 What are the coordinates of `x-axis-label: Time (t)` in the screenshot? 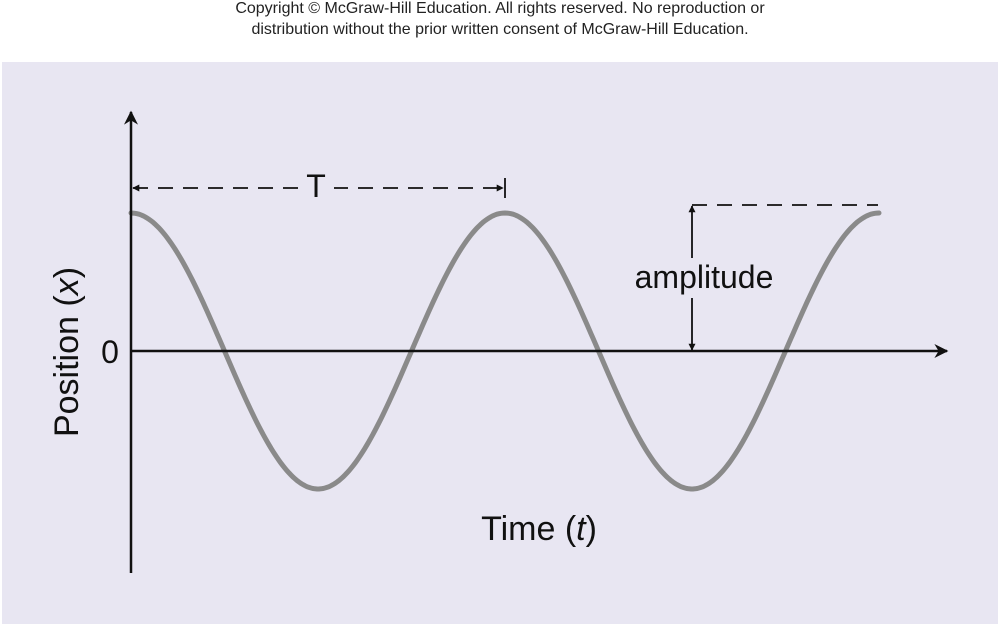 It's located at (539, 529).